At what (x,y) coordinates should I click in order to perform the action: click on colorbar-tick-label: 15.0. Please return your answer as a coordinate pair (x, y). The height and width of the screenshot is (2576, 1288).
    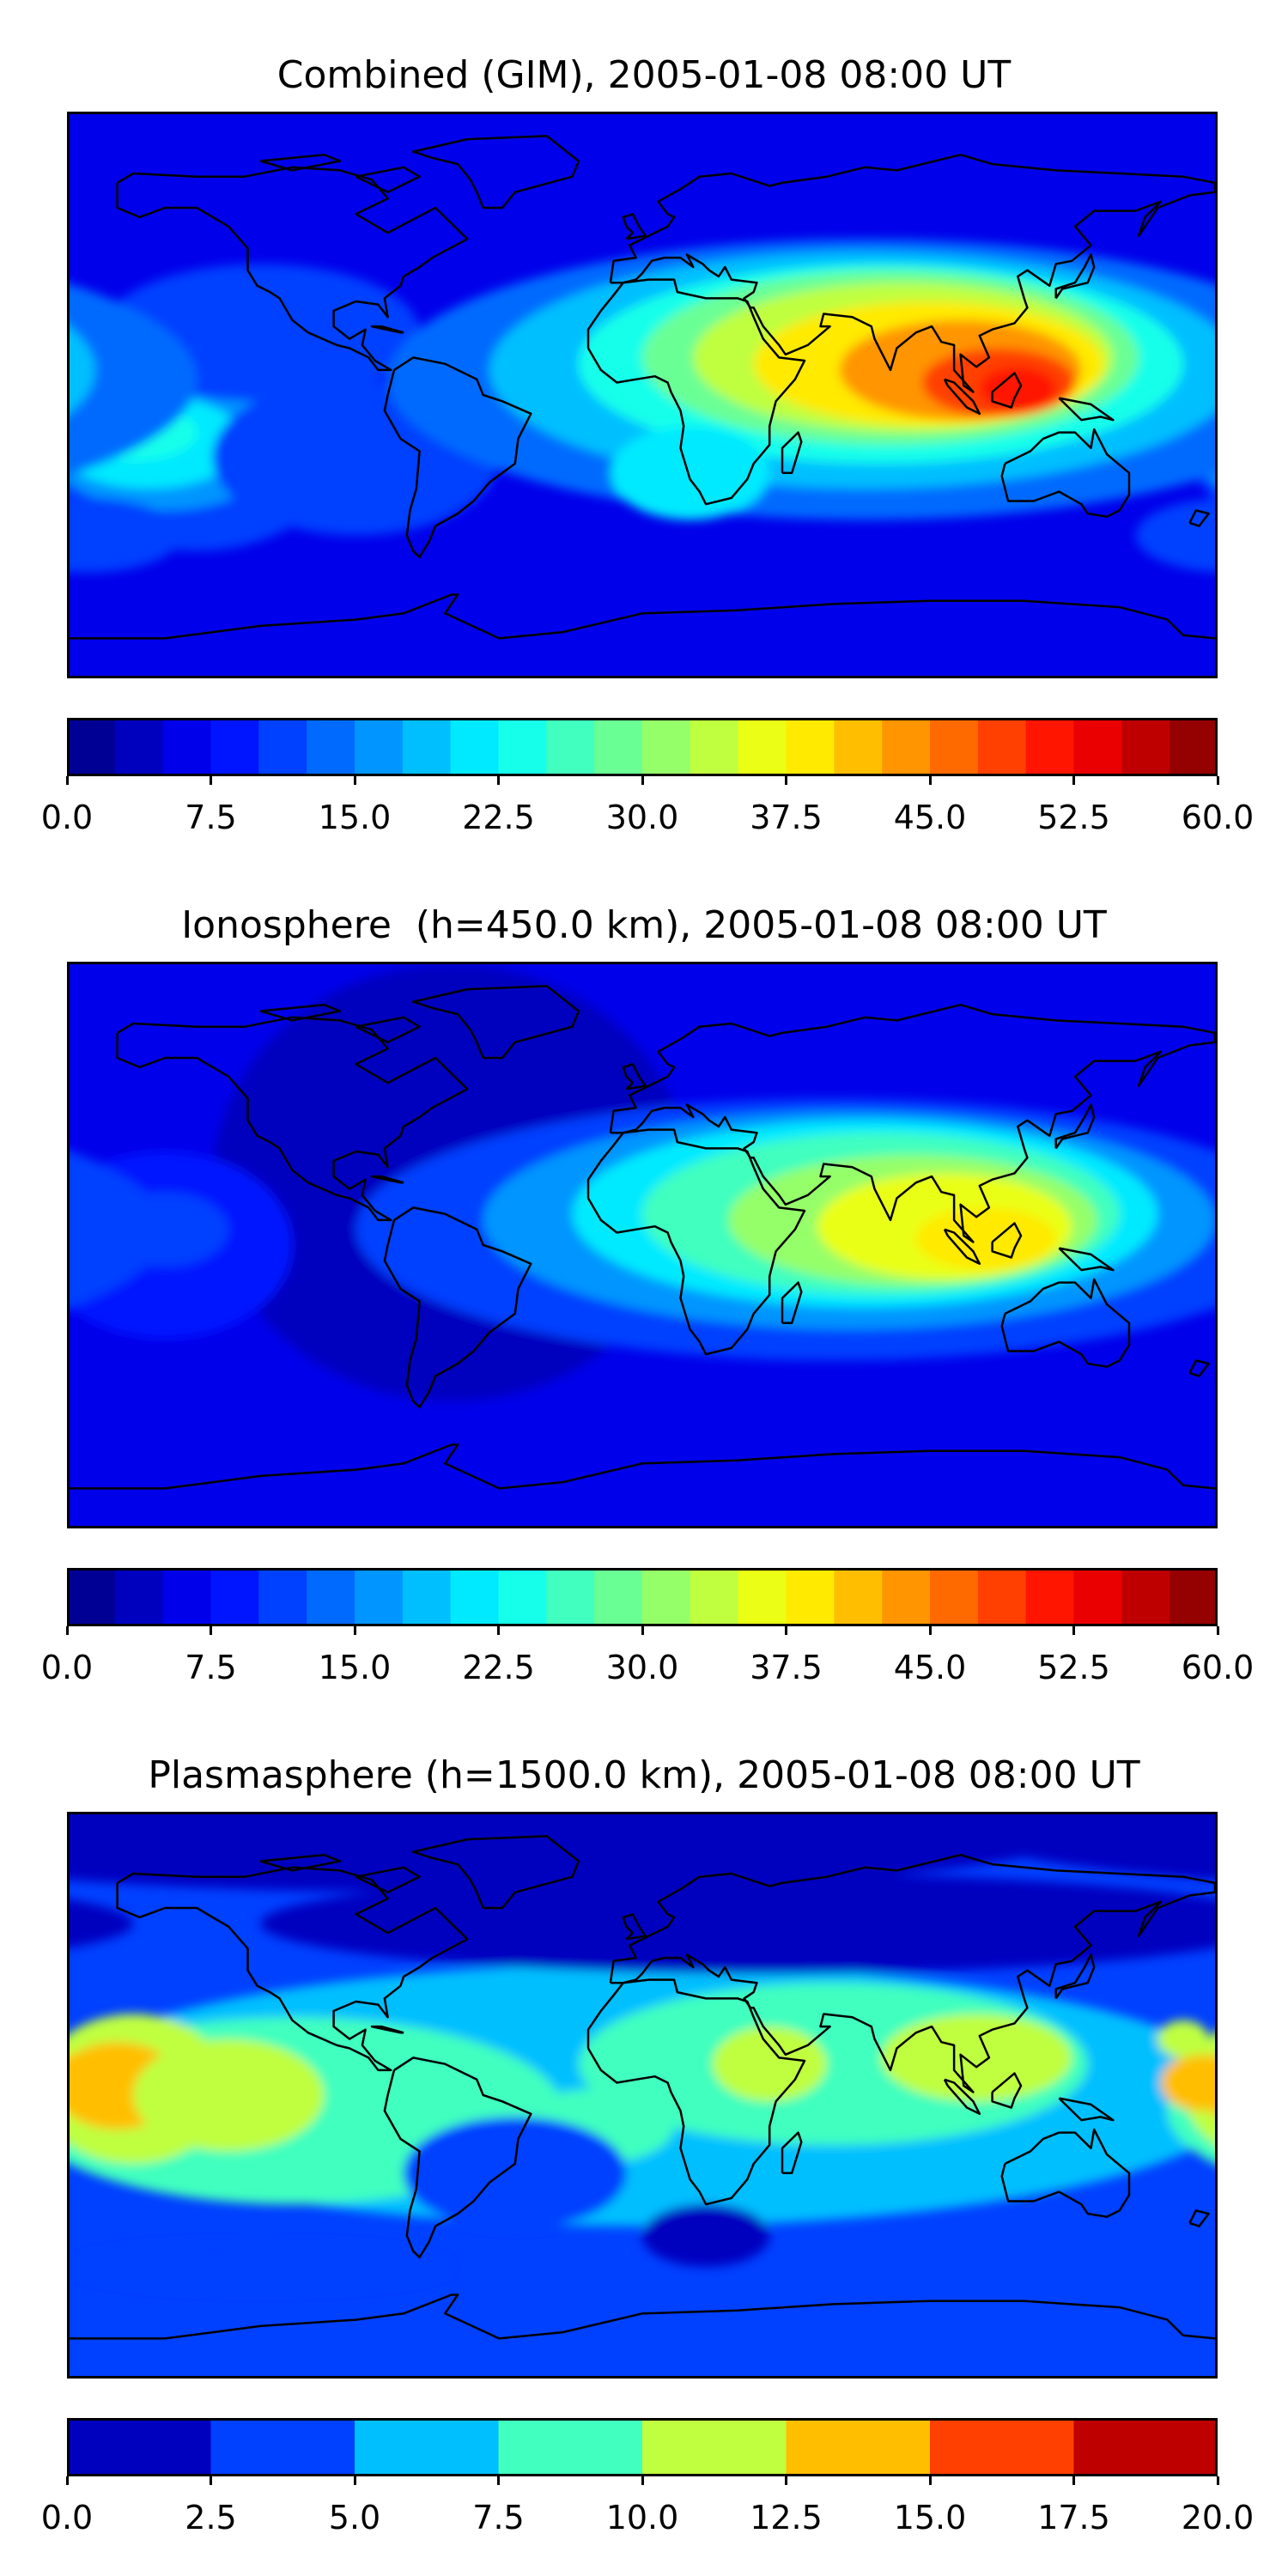
    Looking at the image, I should click on (930, 2518).